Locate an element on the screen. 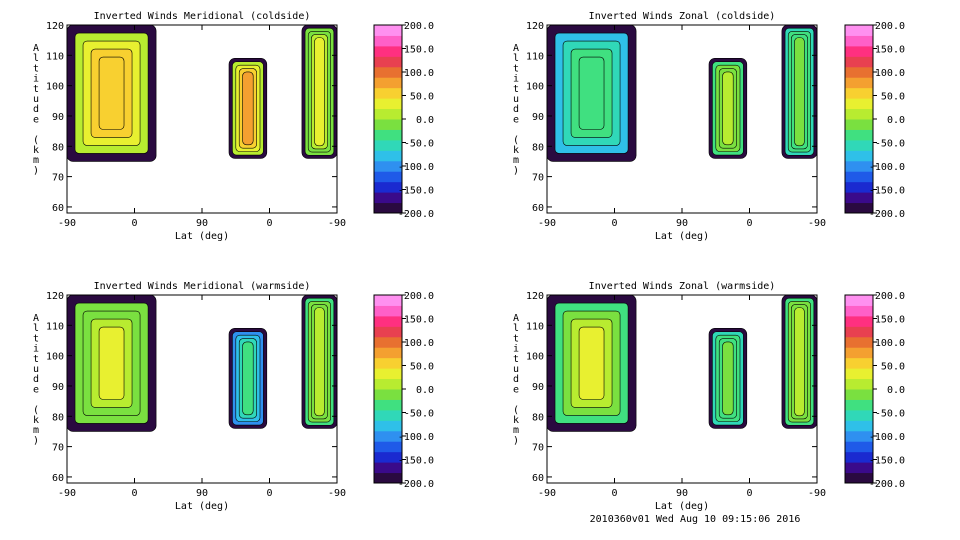 The width and height of the screenshot is (960, 540). colorbar-tick-label: -150.0 is located at coordinates (416, 191).